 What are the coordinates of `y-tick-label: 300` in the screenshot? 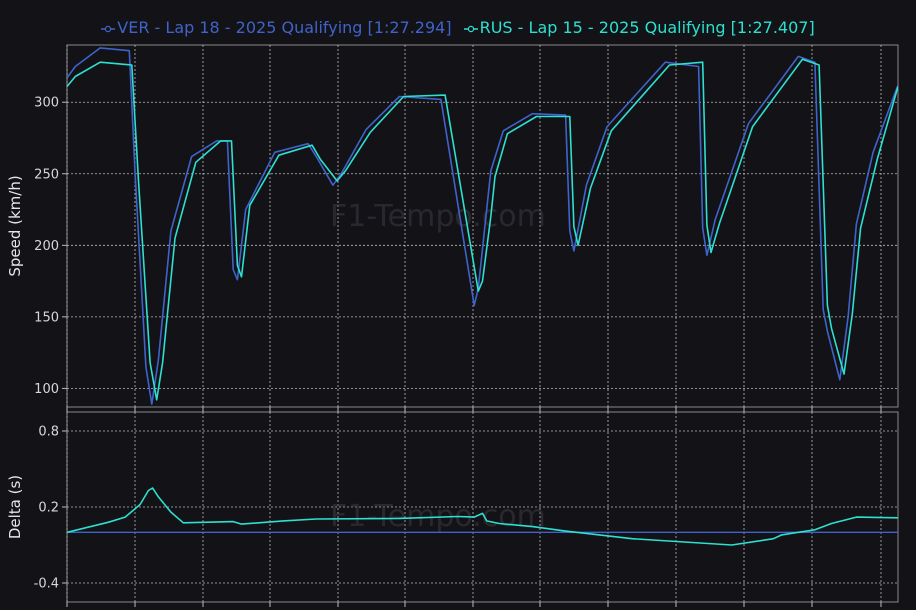 It's located at (46, 103).